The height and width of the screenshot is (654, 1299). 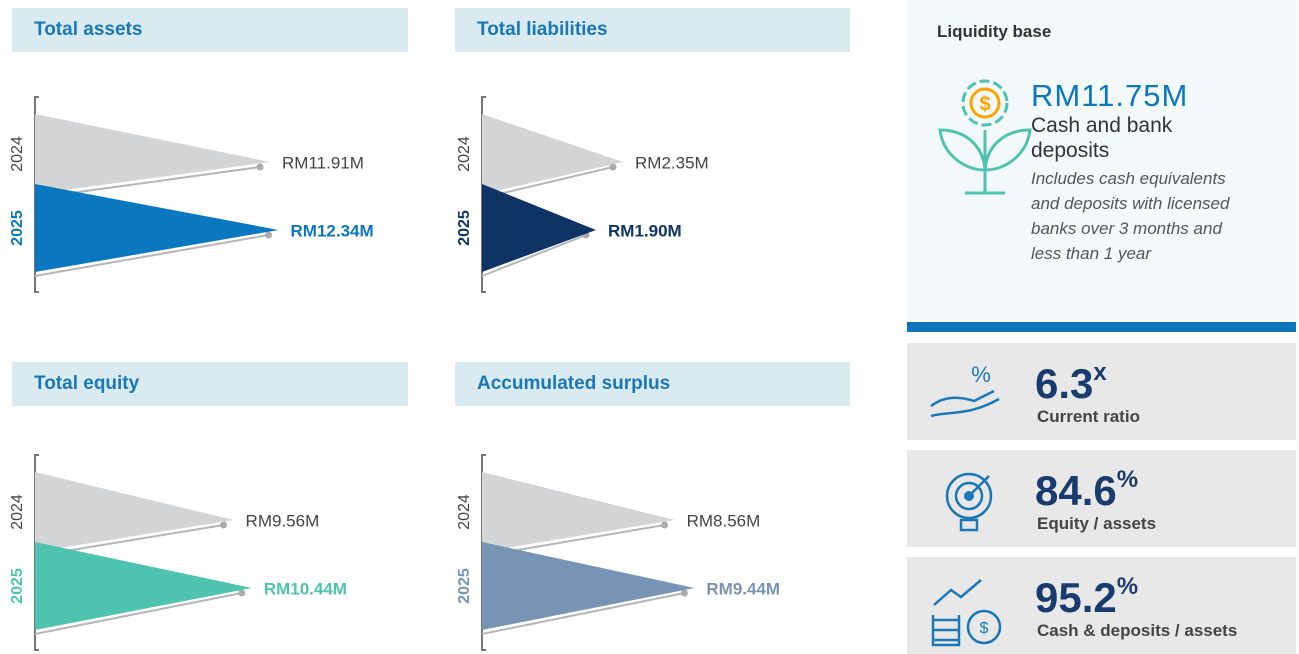 I want to click on value-label: RM10.44M, so click(x=305, y=588).